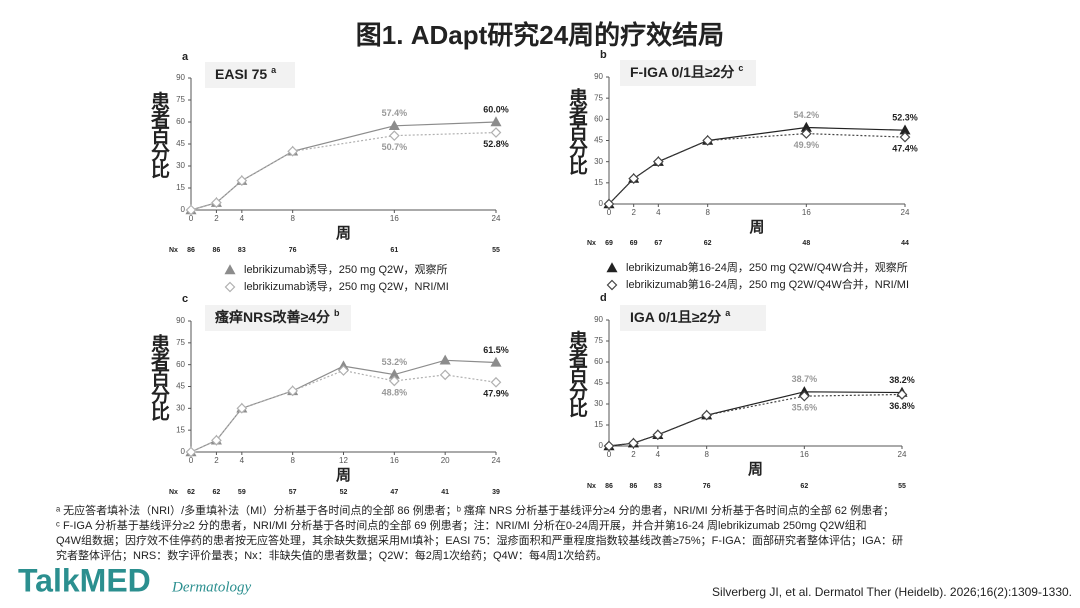  Describe the element at coordinates (84, 580) in the screenshot. I see `logo-brand: TalkMED` at that location.